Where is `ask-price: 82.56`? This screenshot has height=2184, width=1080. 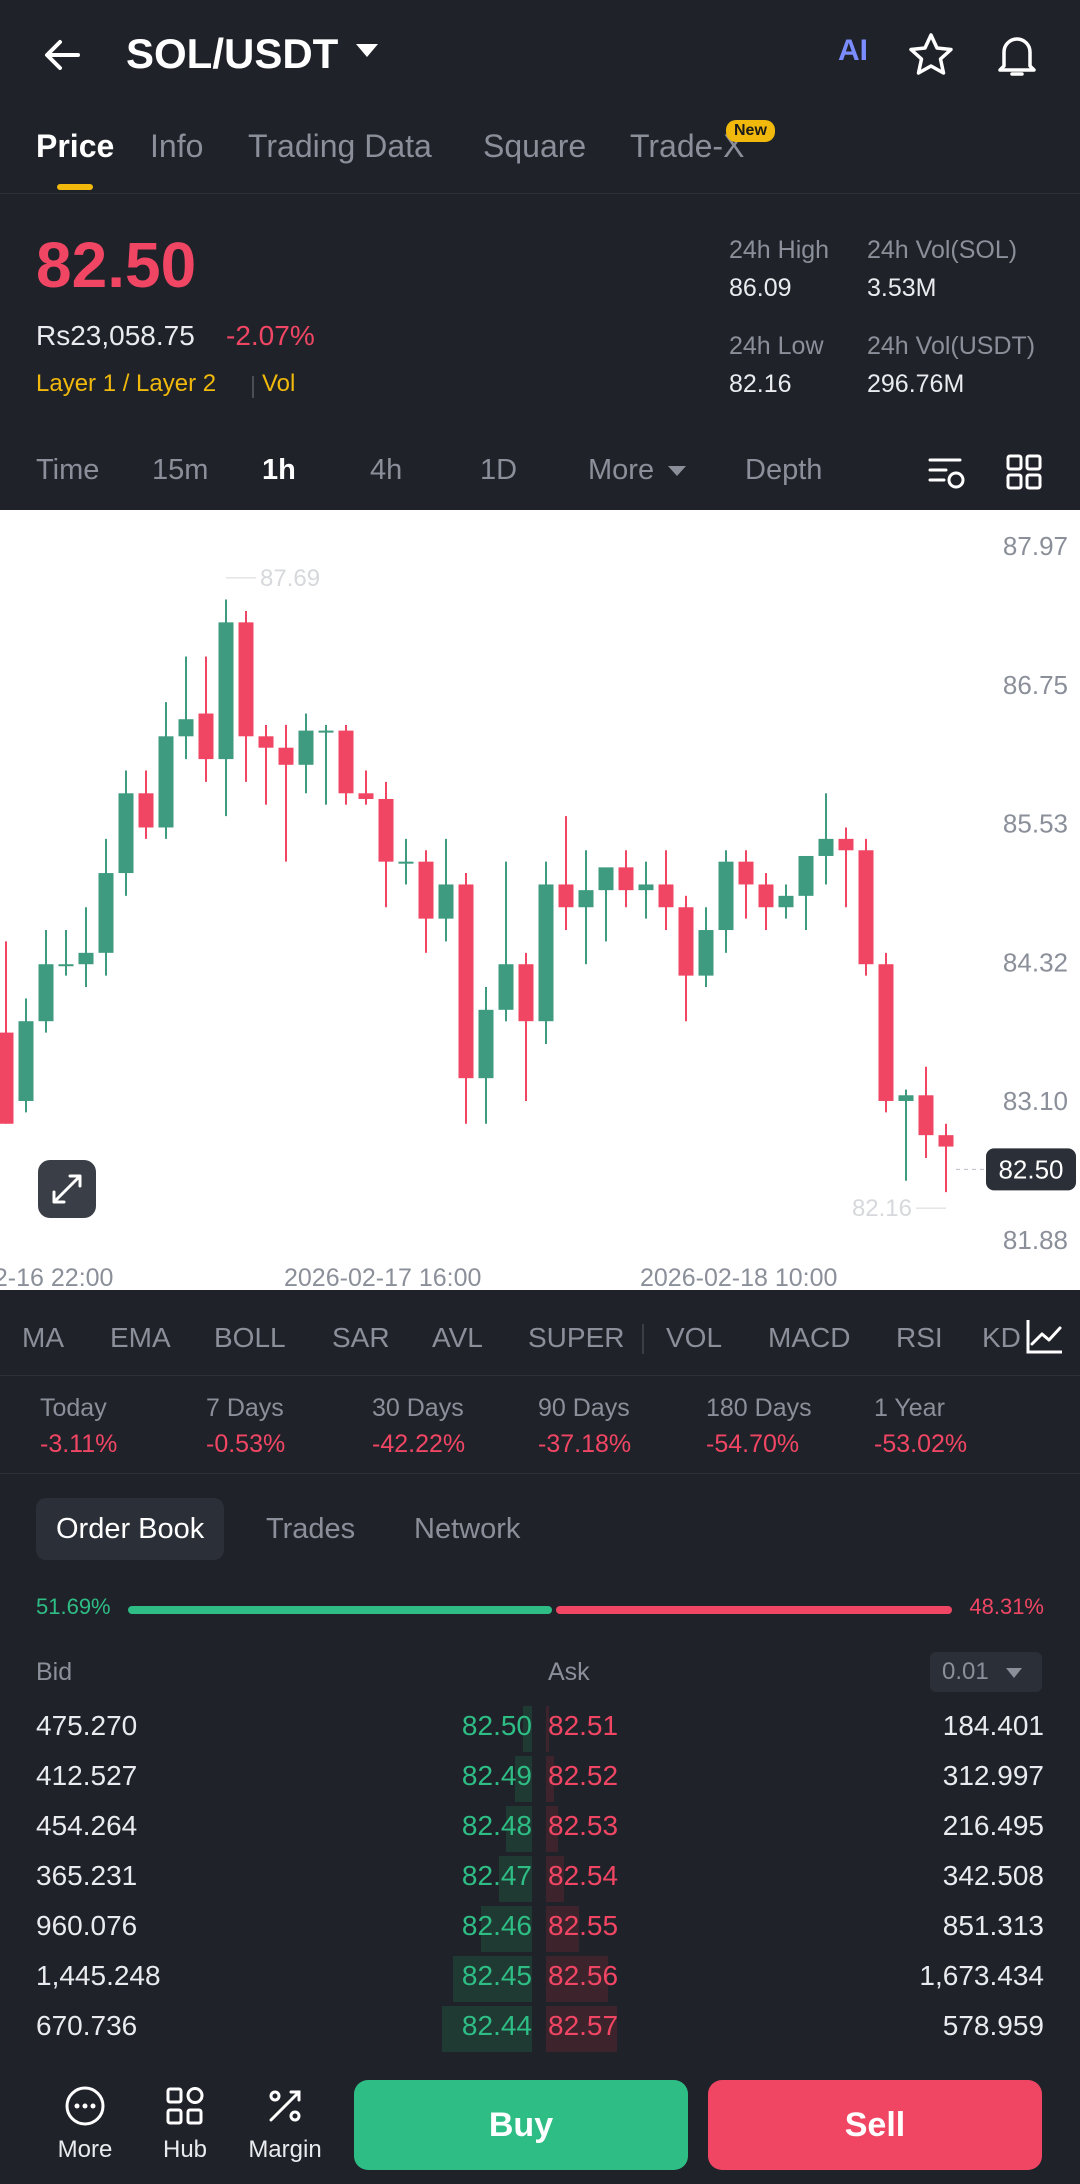
ask-price: 82.56 is located at coordinates (583, 1975).